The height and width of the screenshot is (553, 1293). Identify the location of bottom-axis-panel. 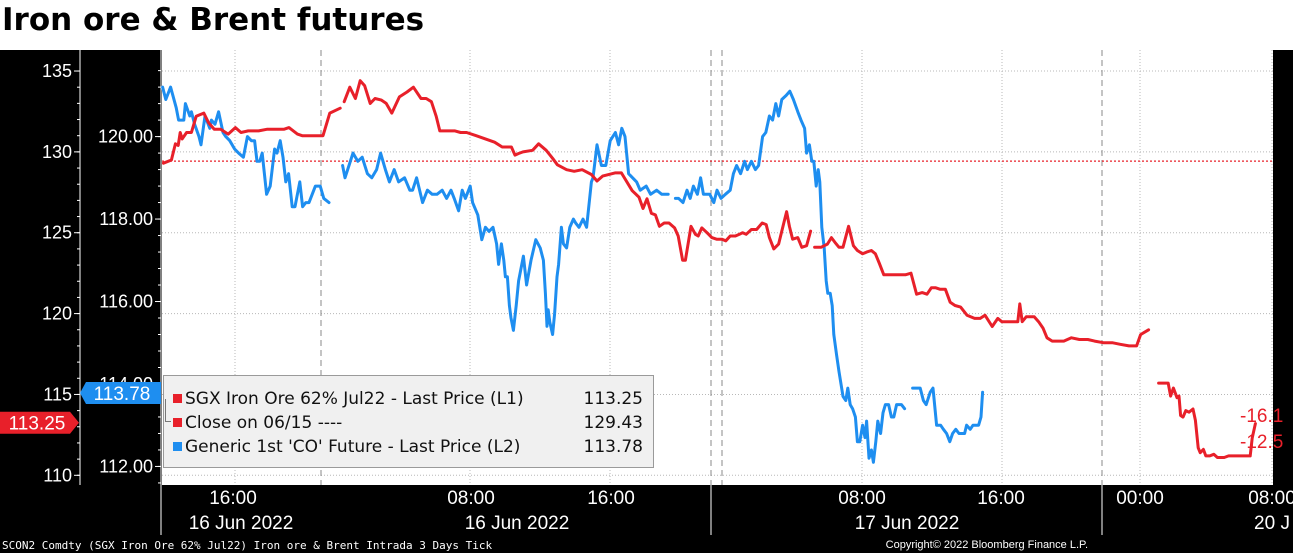
(646, 519).